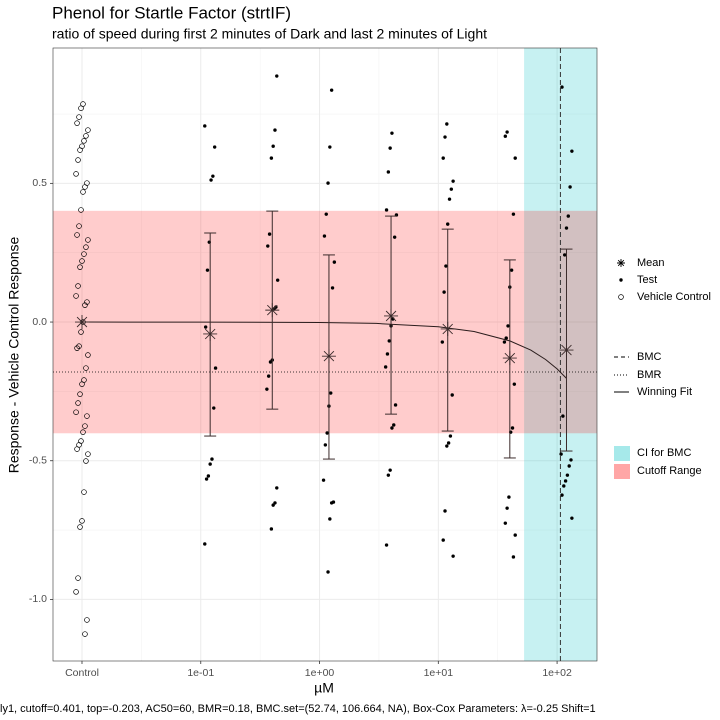  What do you see at coordinates (557, 673) in the screenshot?
I see `x-tick-label: 1e+02` at bounding box center [557, 673].